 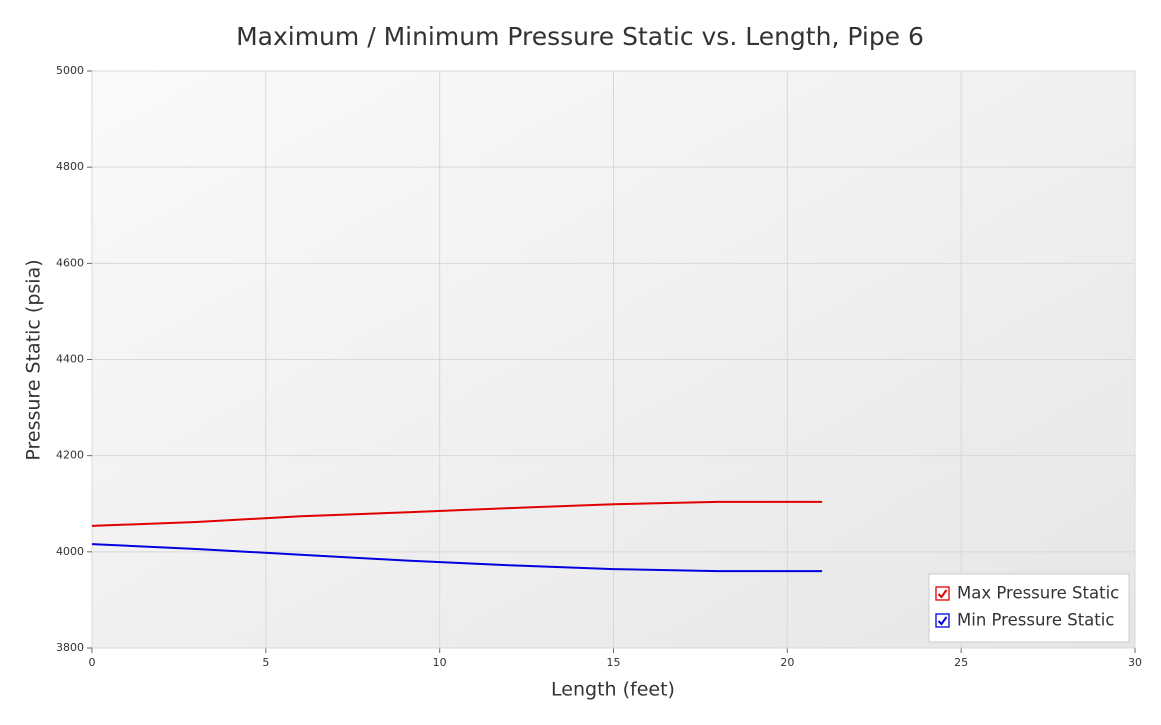 What do you see at coordinates (92, 662) in the screenshot?
I see `x-tick-label: 0` at bounding box center [92, 662].